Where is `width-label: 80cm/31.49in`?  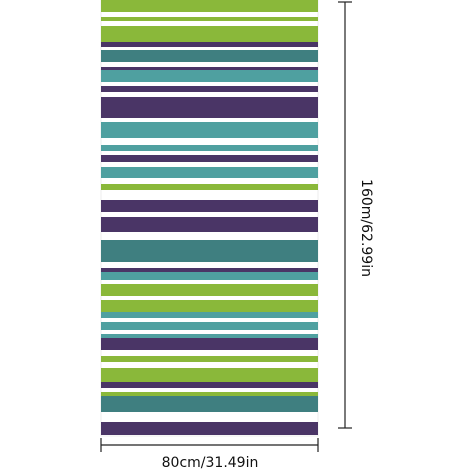
width-label: 80cm/31.49in is located at coordinates (210, 462).